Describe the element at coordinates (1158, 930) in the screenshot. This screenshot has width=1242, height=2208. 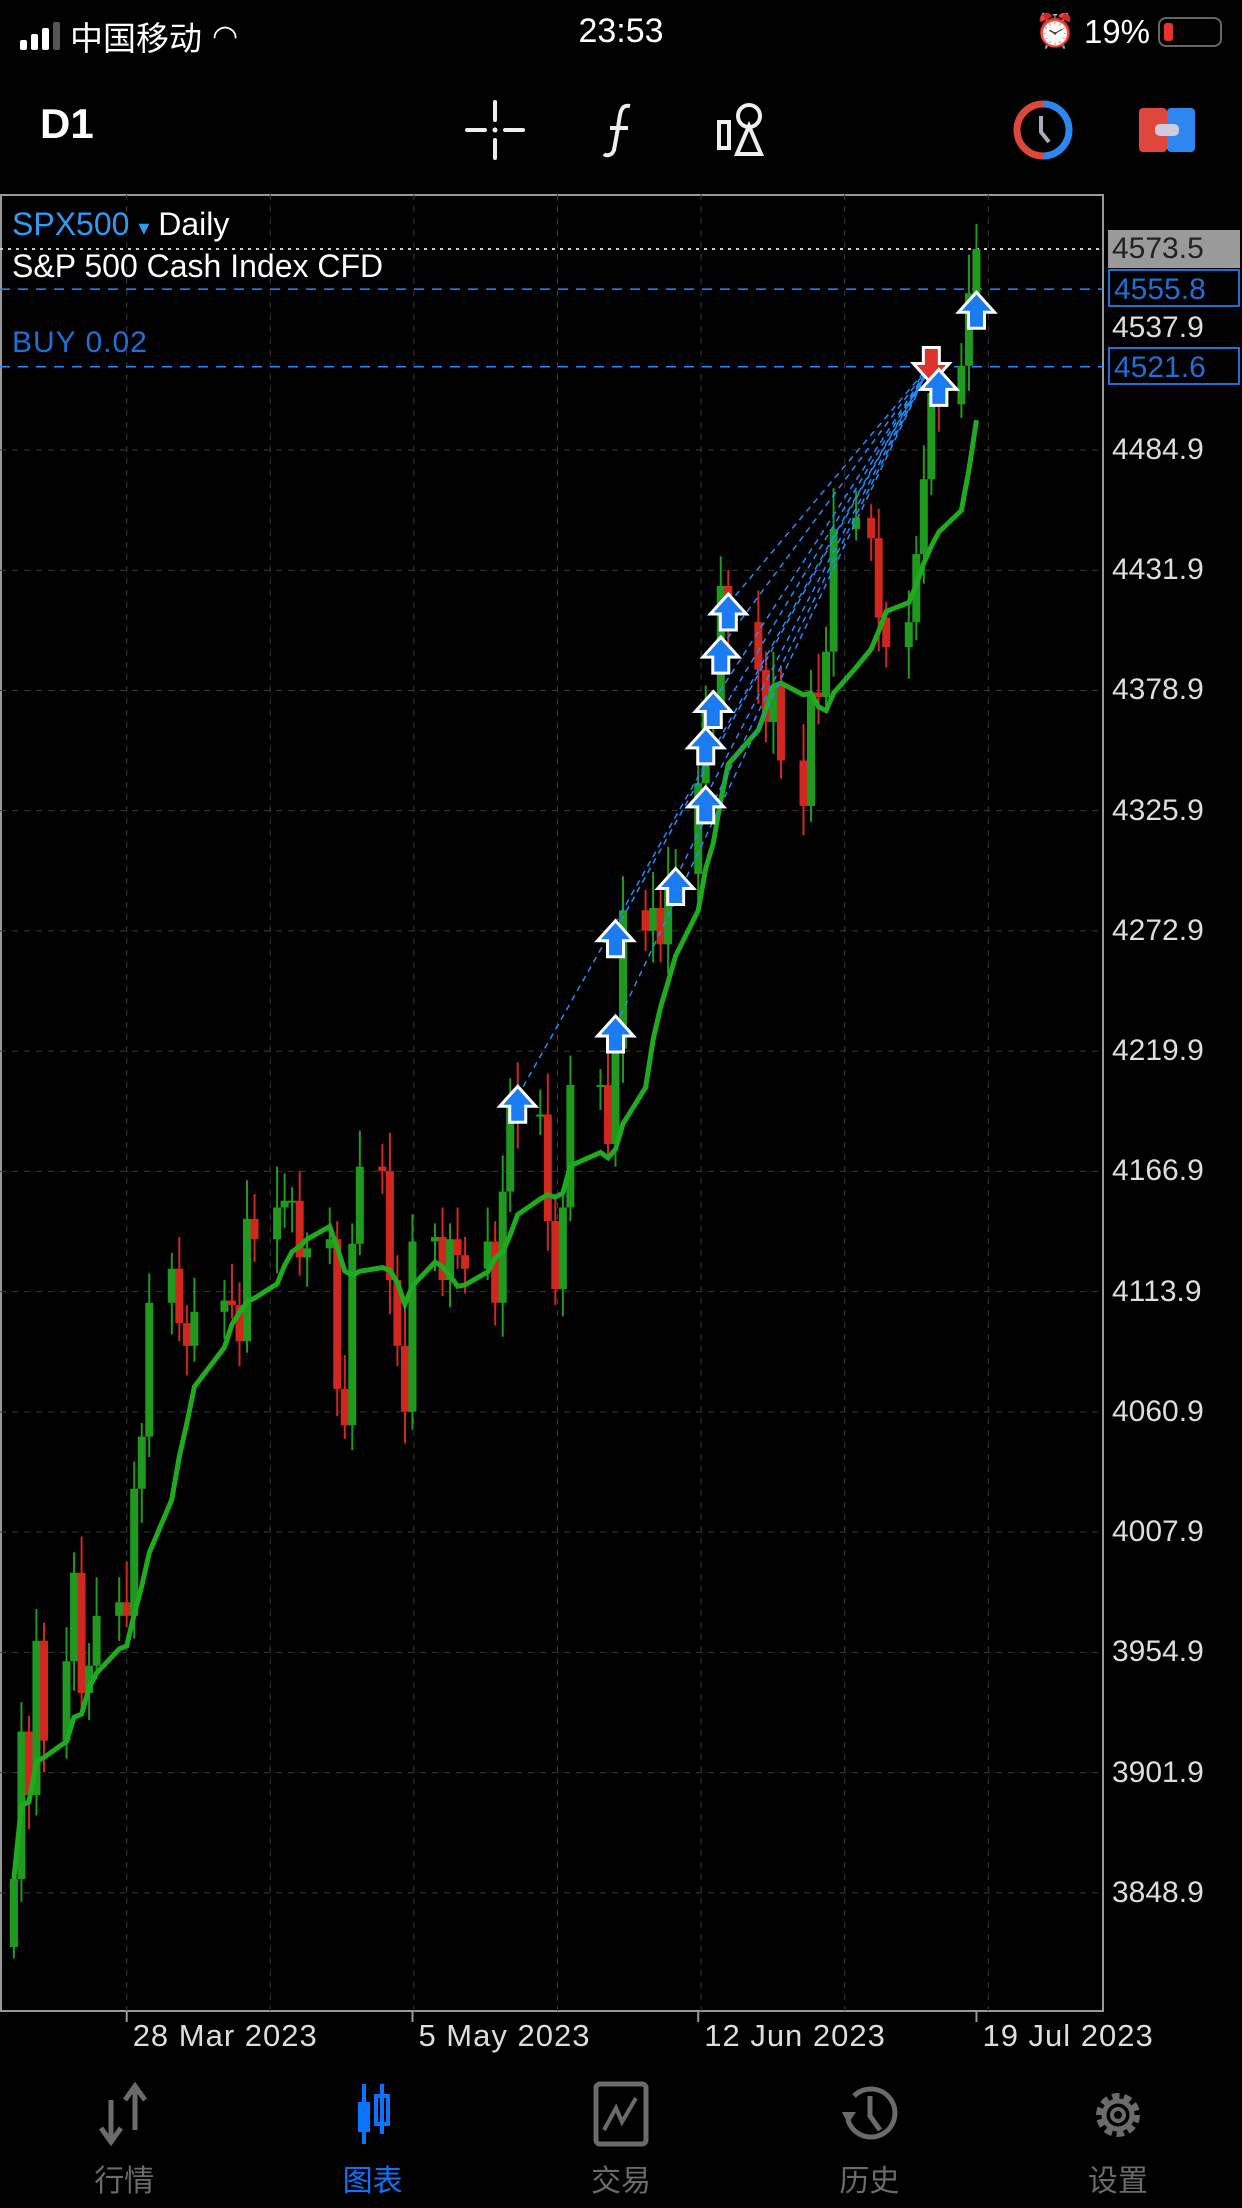
I see `price-tick: 4272.9` at that location.